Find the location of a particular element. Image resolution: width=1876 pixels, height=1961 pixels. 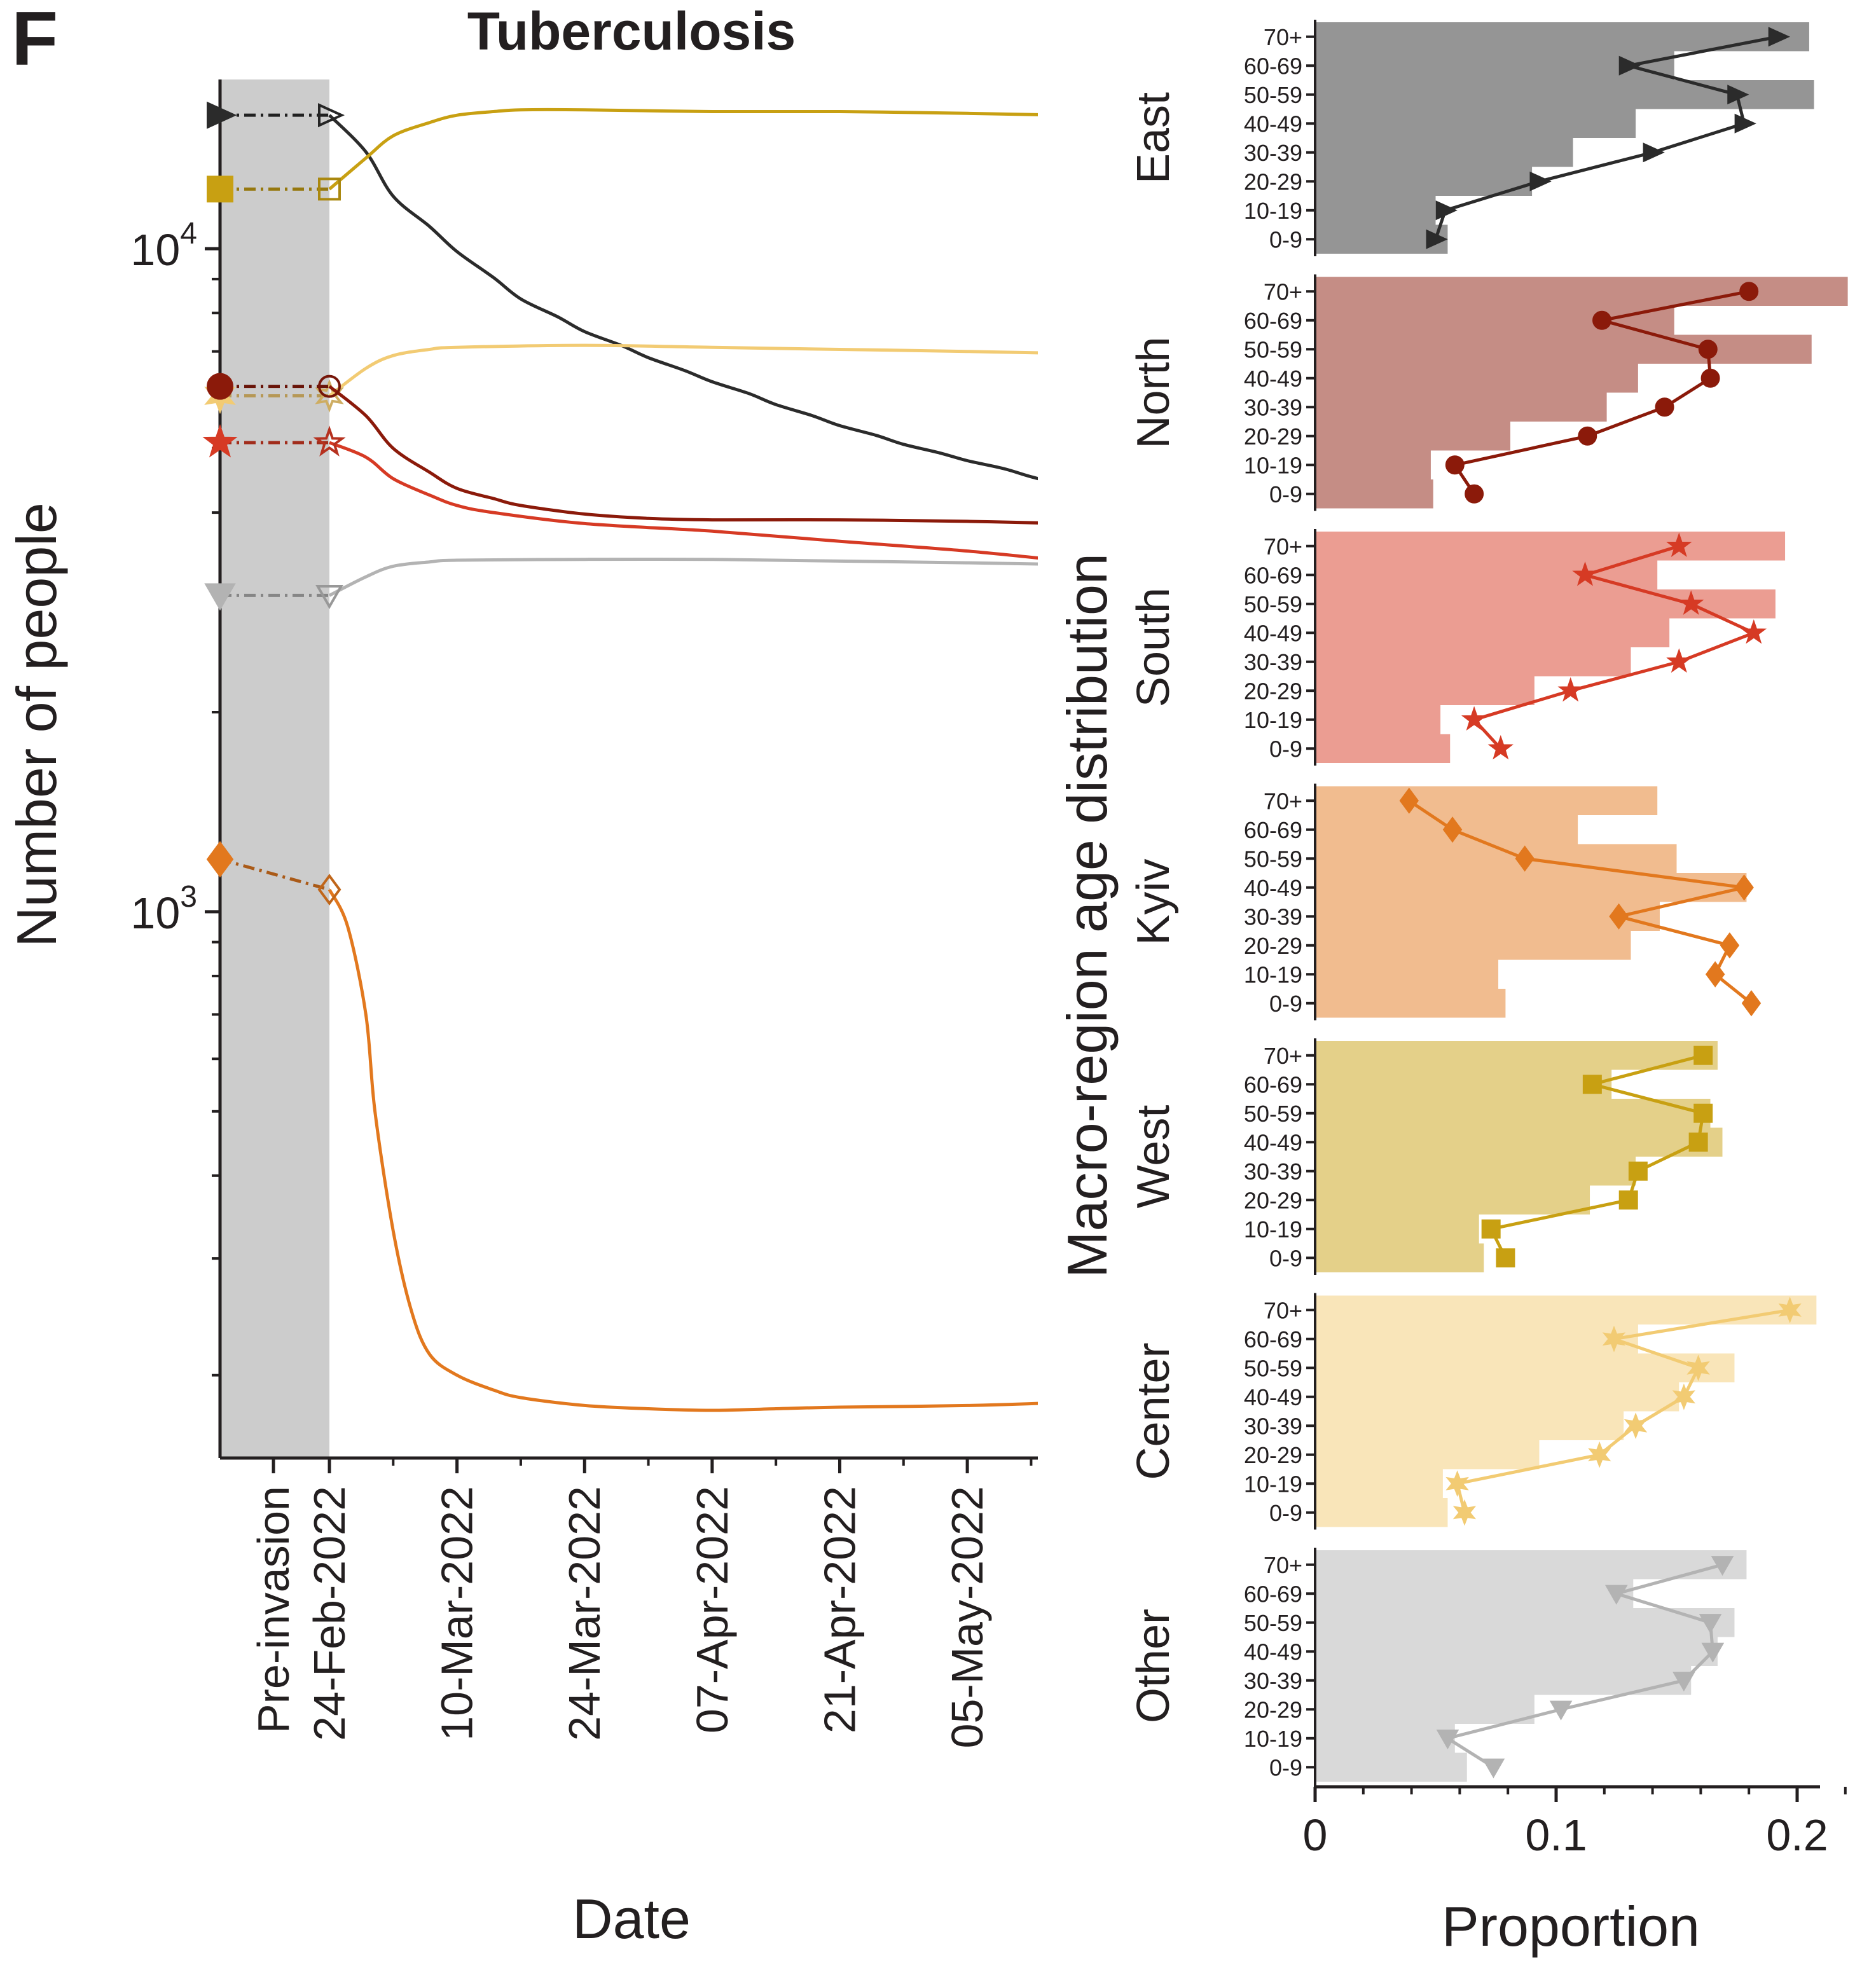

series-connector-kyiv is located at coordinates (274, 874).